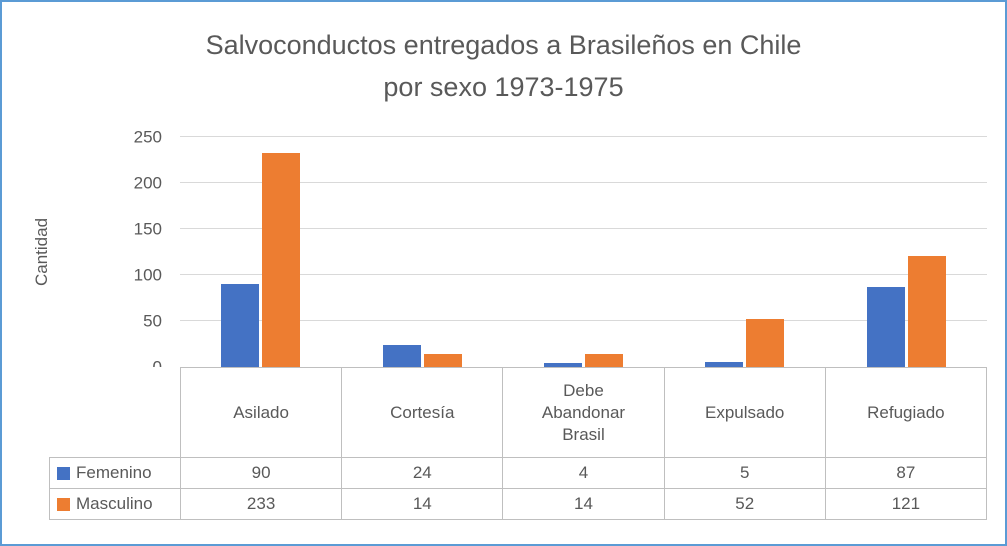  Describe the element at coordinates (744, 472) in the screenshot. I see `value-cell: 5` at that location.